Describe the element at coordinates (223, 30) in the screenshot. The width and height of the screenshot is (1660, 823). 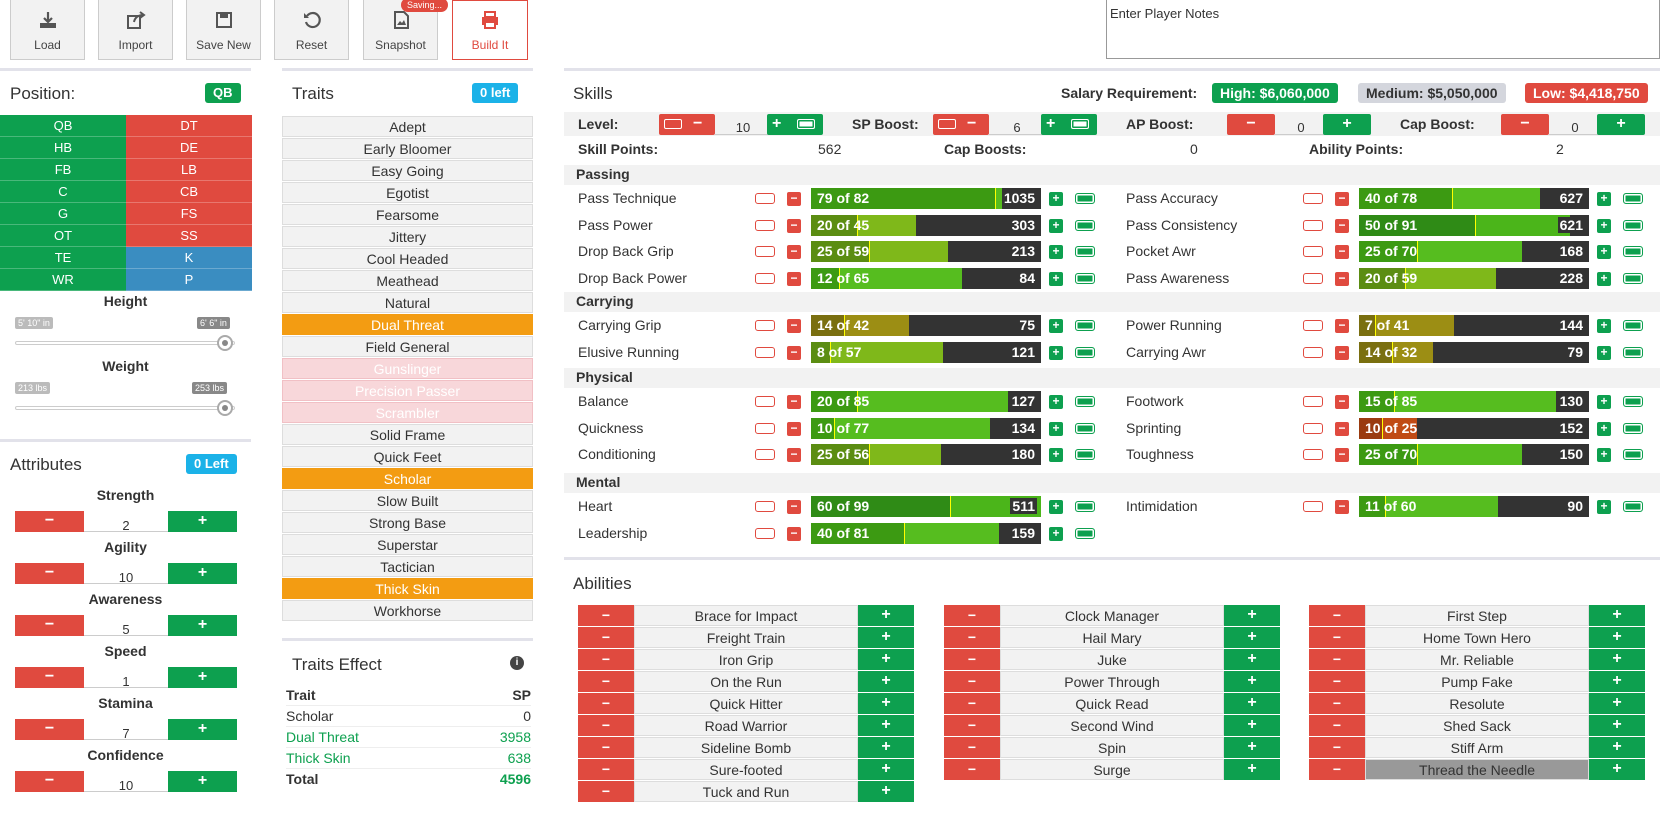
I see `save-new-button: Save New` at that location.